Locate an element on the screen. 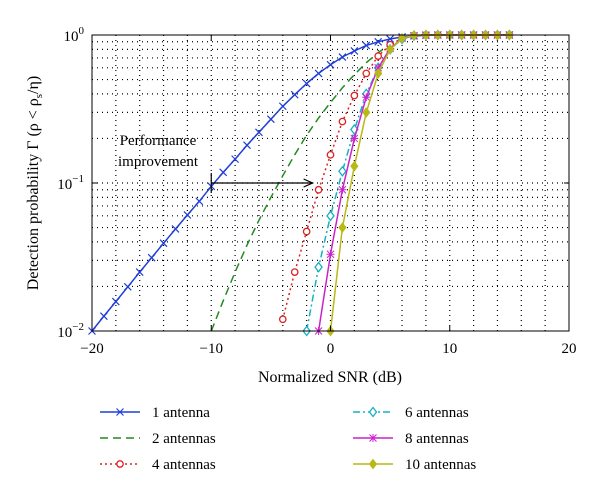  x-tick-label: 0 is located at coordinates (331, 349).